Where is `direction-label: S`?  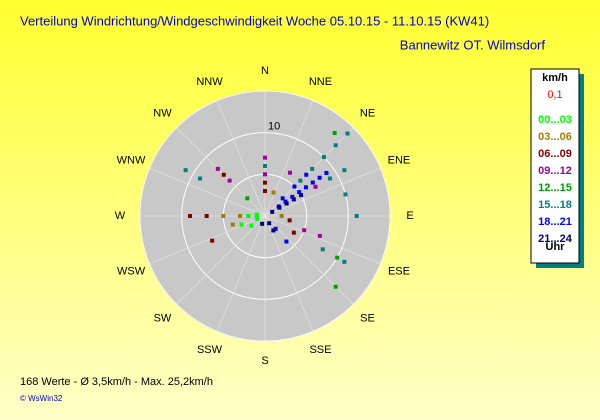
direction-label: S is located at coordinates (264, 361).